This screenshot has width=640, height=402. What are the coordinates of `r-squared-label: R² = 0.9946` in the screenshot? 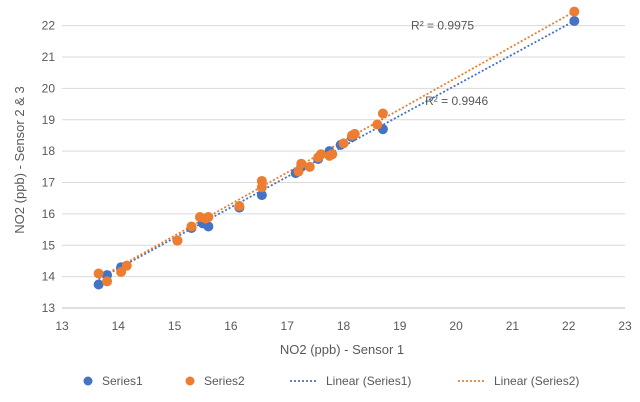 It's located at (456, 101).